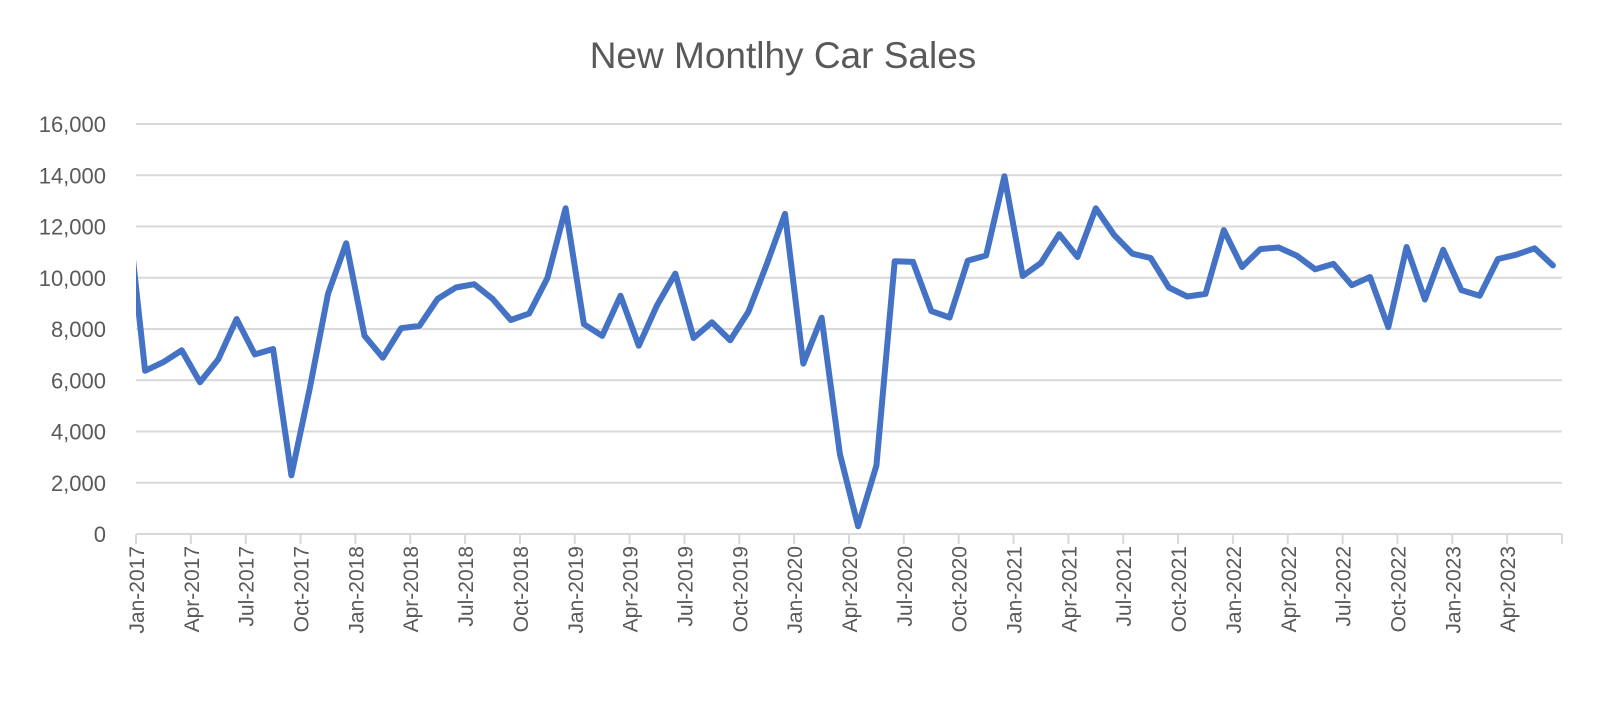 The height and width of the screenshot is (703, 1600). What do you see at coordinates (740, 589) in the screenshot?
I see `x-tick-label: Oct-2019` at bounding box center [740, 589].